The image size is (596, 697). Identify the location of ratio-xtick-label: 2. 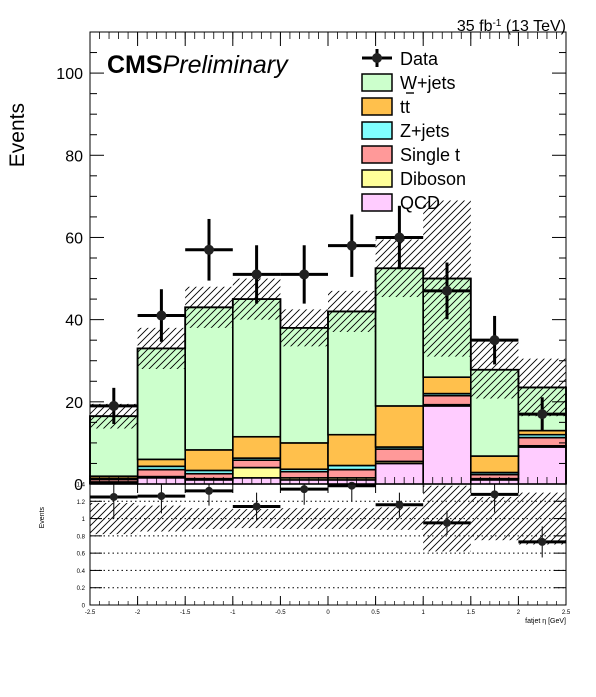
(519, 613).